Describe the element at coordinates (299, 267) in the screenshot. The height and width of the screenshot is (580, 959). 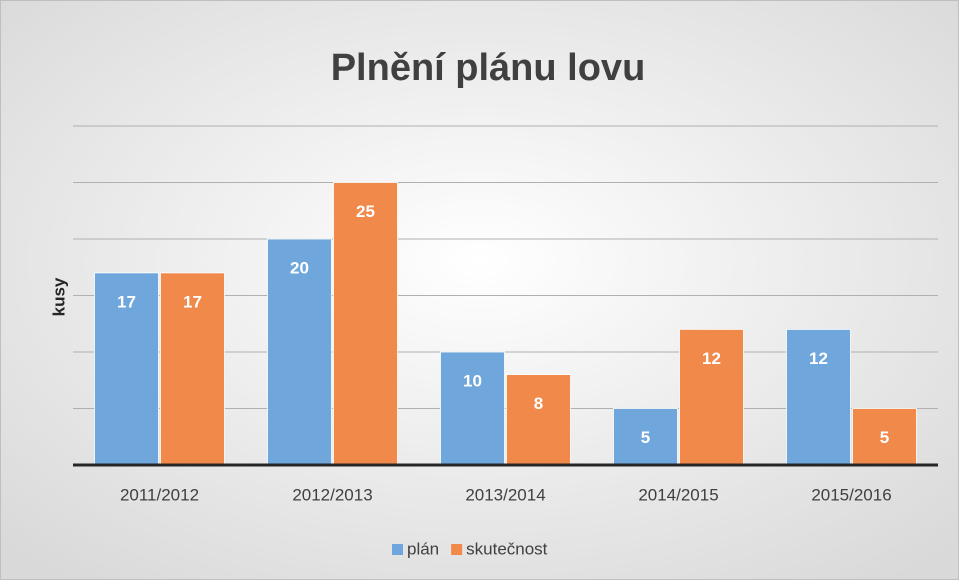
I see `data-label: 20` at that location.